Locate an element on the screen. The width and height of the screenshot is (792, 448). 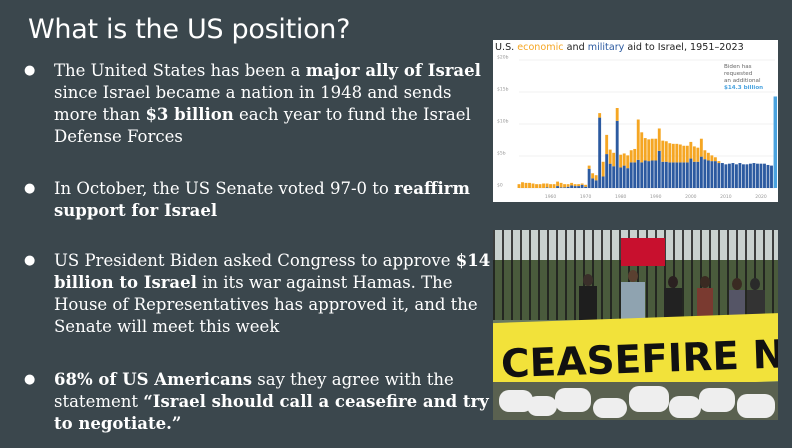
chart-annotation-line: $14.3 billion is located at coordinates (743, 88).